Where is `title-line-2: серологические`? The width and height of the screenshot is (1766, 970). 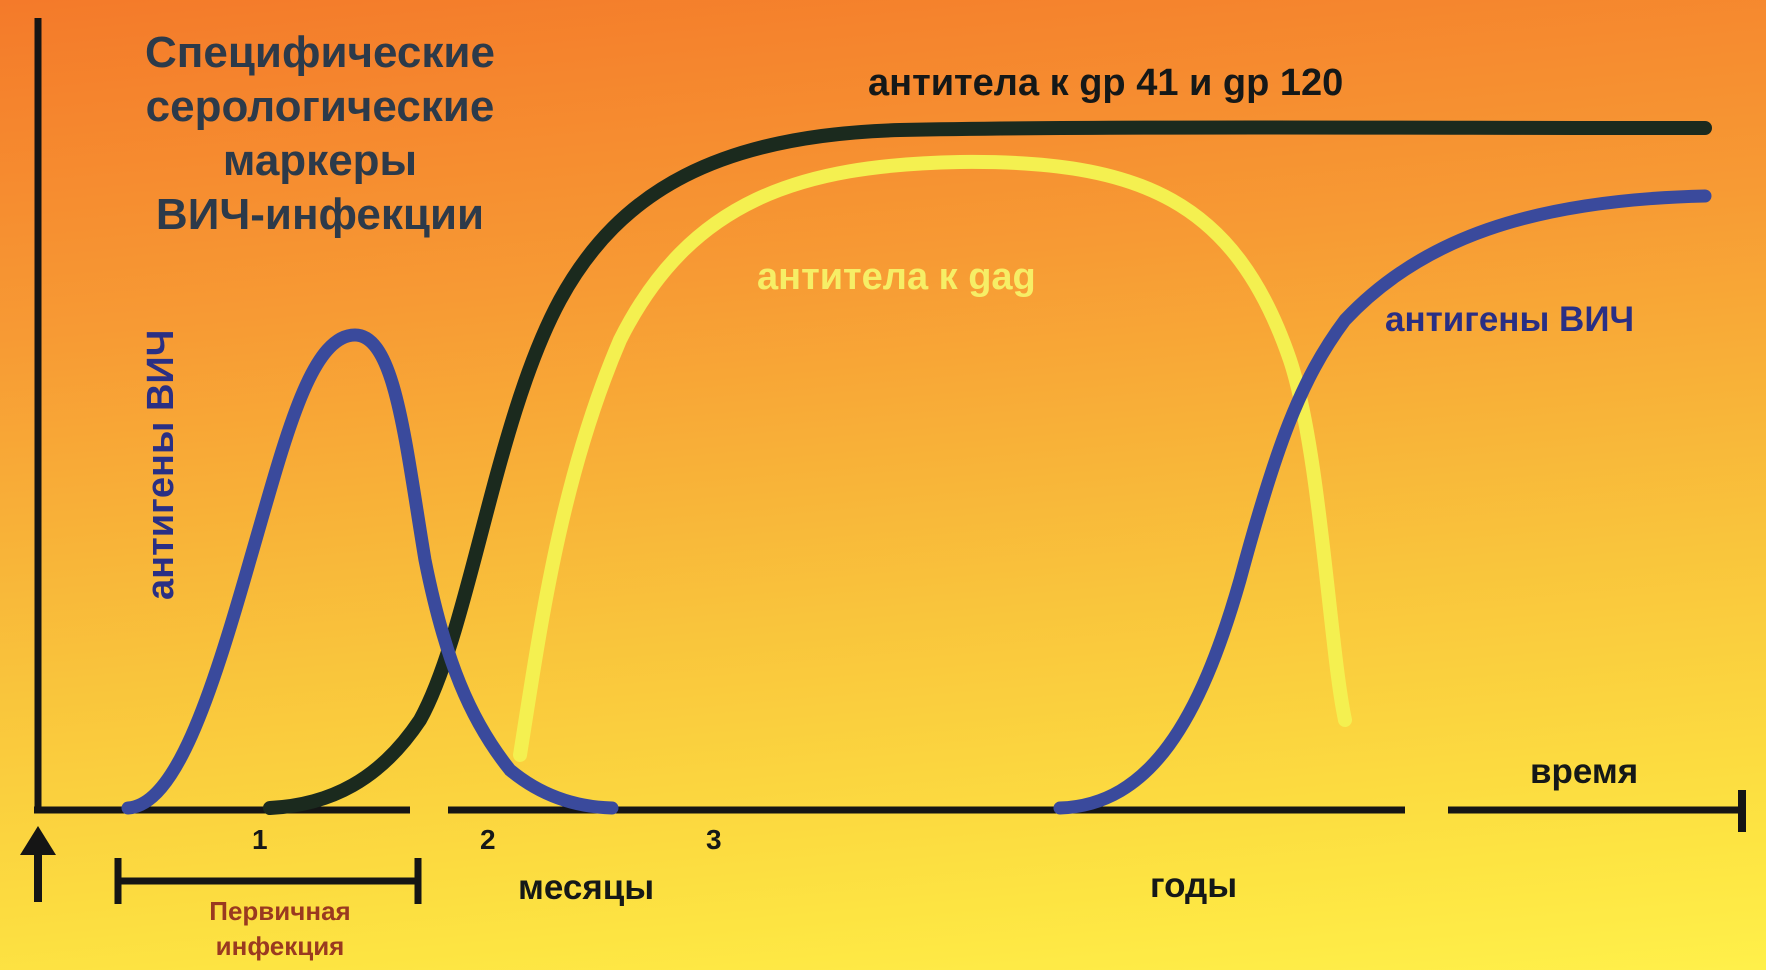 title-line-2: серологические is located at coordinates (320, 106).